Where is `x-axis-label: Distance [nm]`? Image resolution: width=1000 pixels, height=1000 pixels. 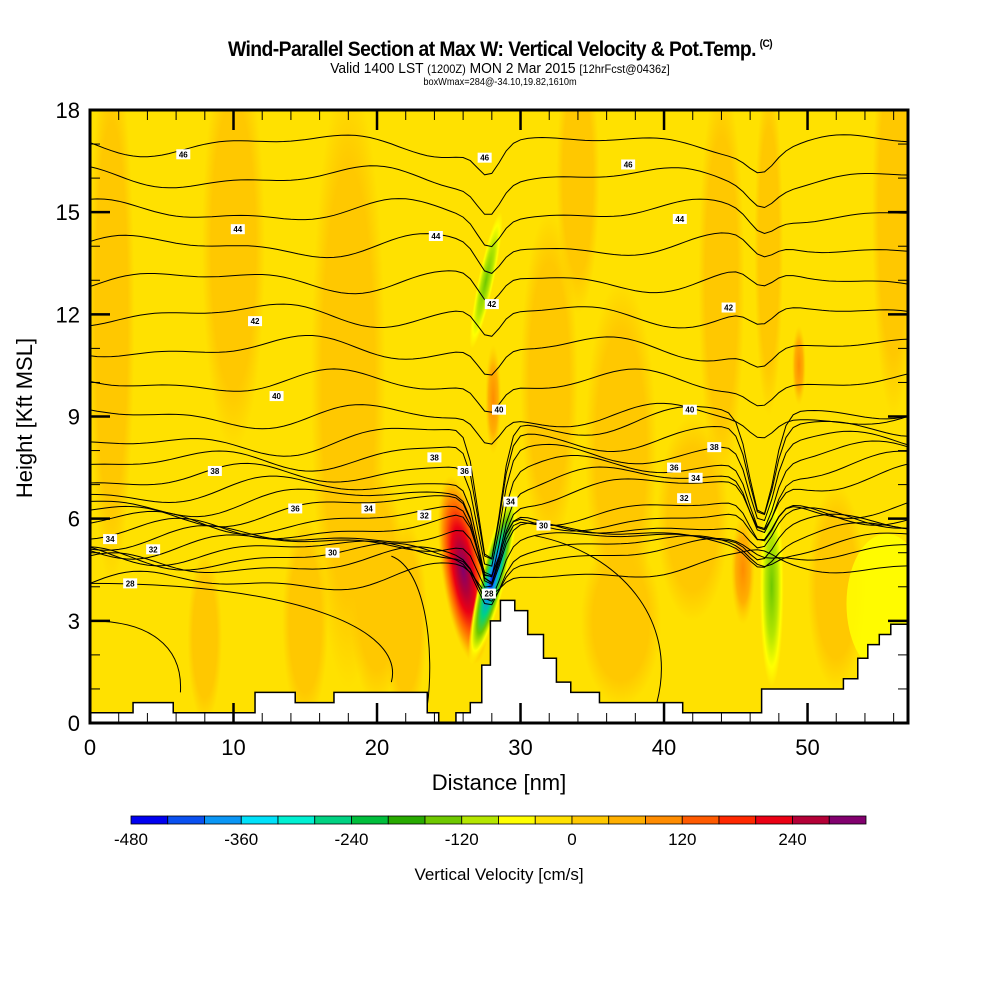 x-axis-label: Distance [nm] is located at coordinates (499, 782).